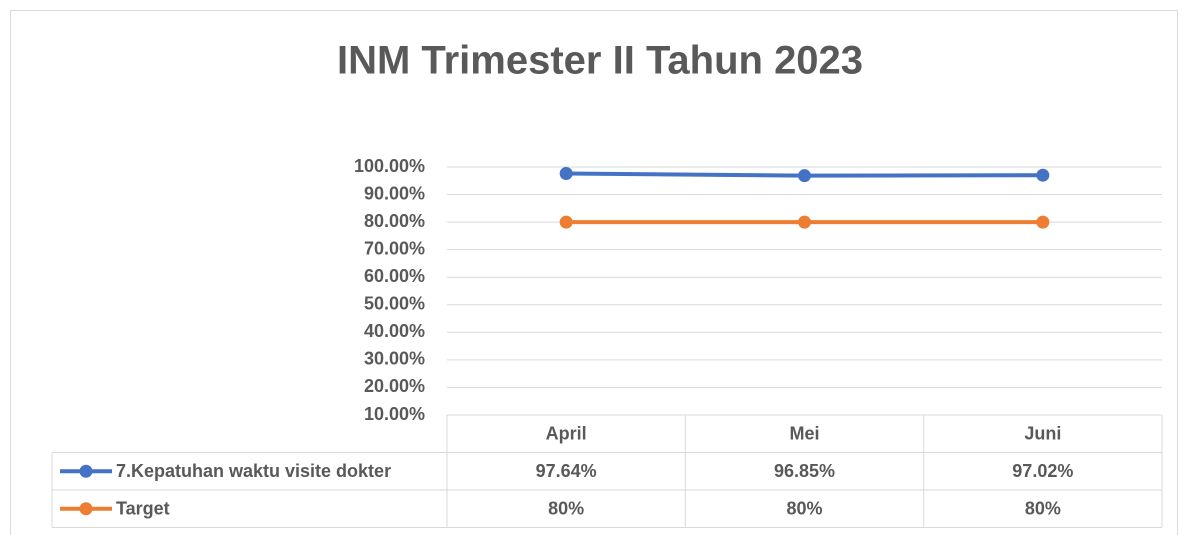  Describe the element at coordinates (566, 434) in the screenshot. I see `x-tick-label: April` at that location.